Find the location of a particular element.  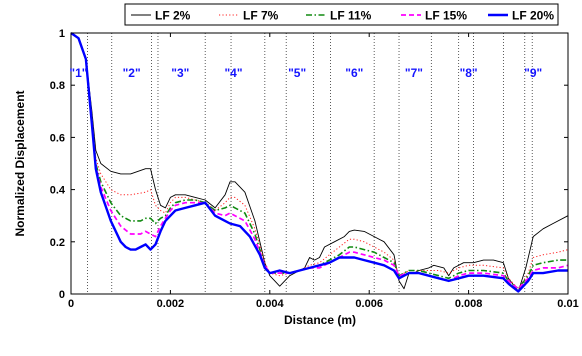

legend-label: LF 15% is located at coordinates (446, 16).